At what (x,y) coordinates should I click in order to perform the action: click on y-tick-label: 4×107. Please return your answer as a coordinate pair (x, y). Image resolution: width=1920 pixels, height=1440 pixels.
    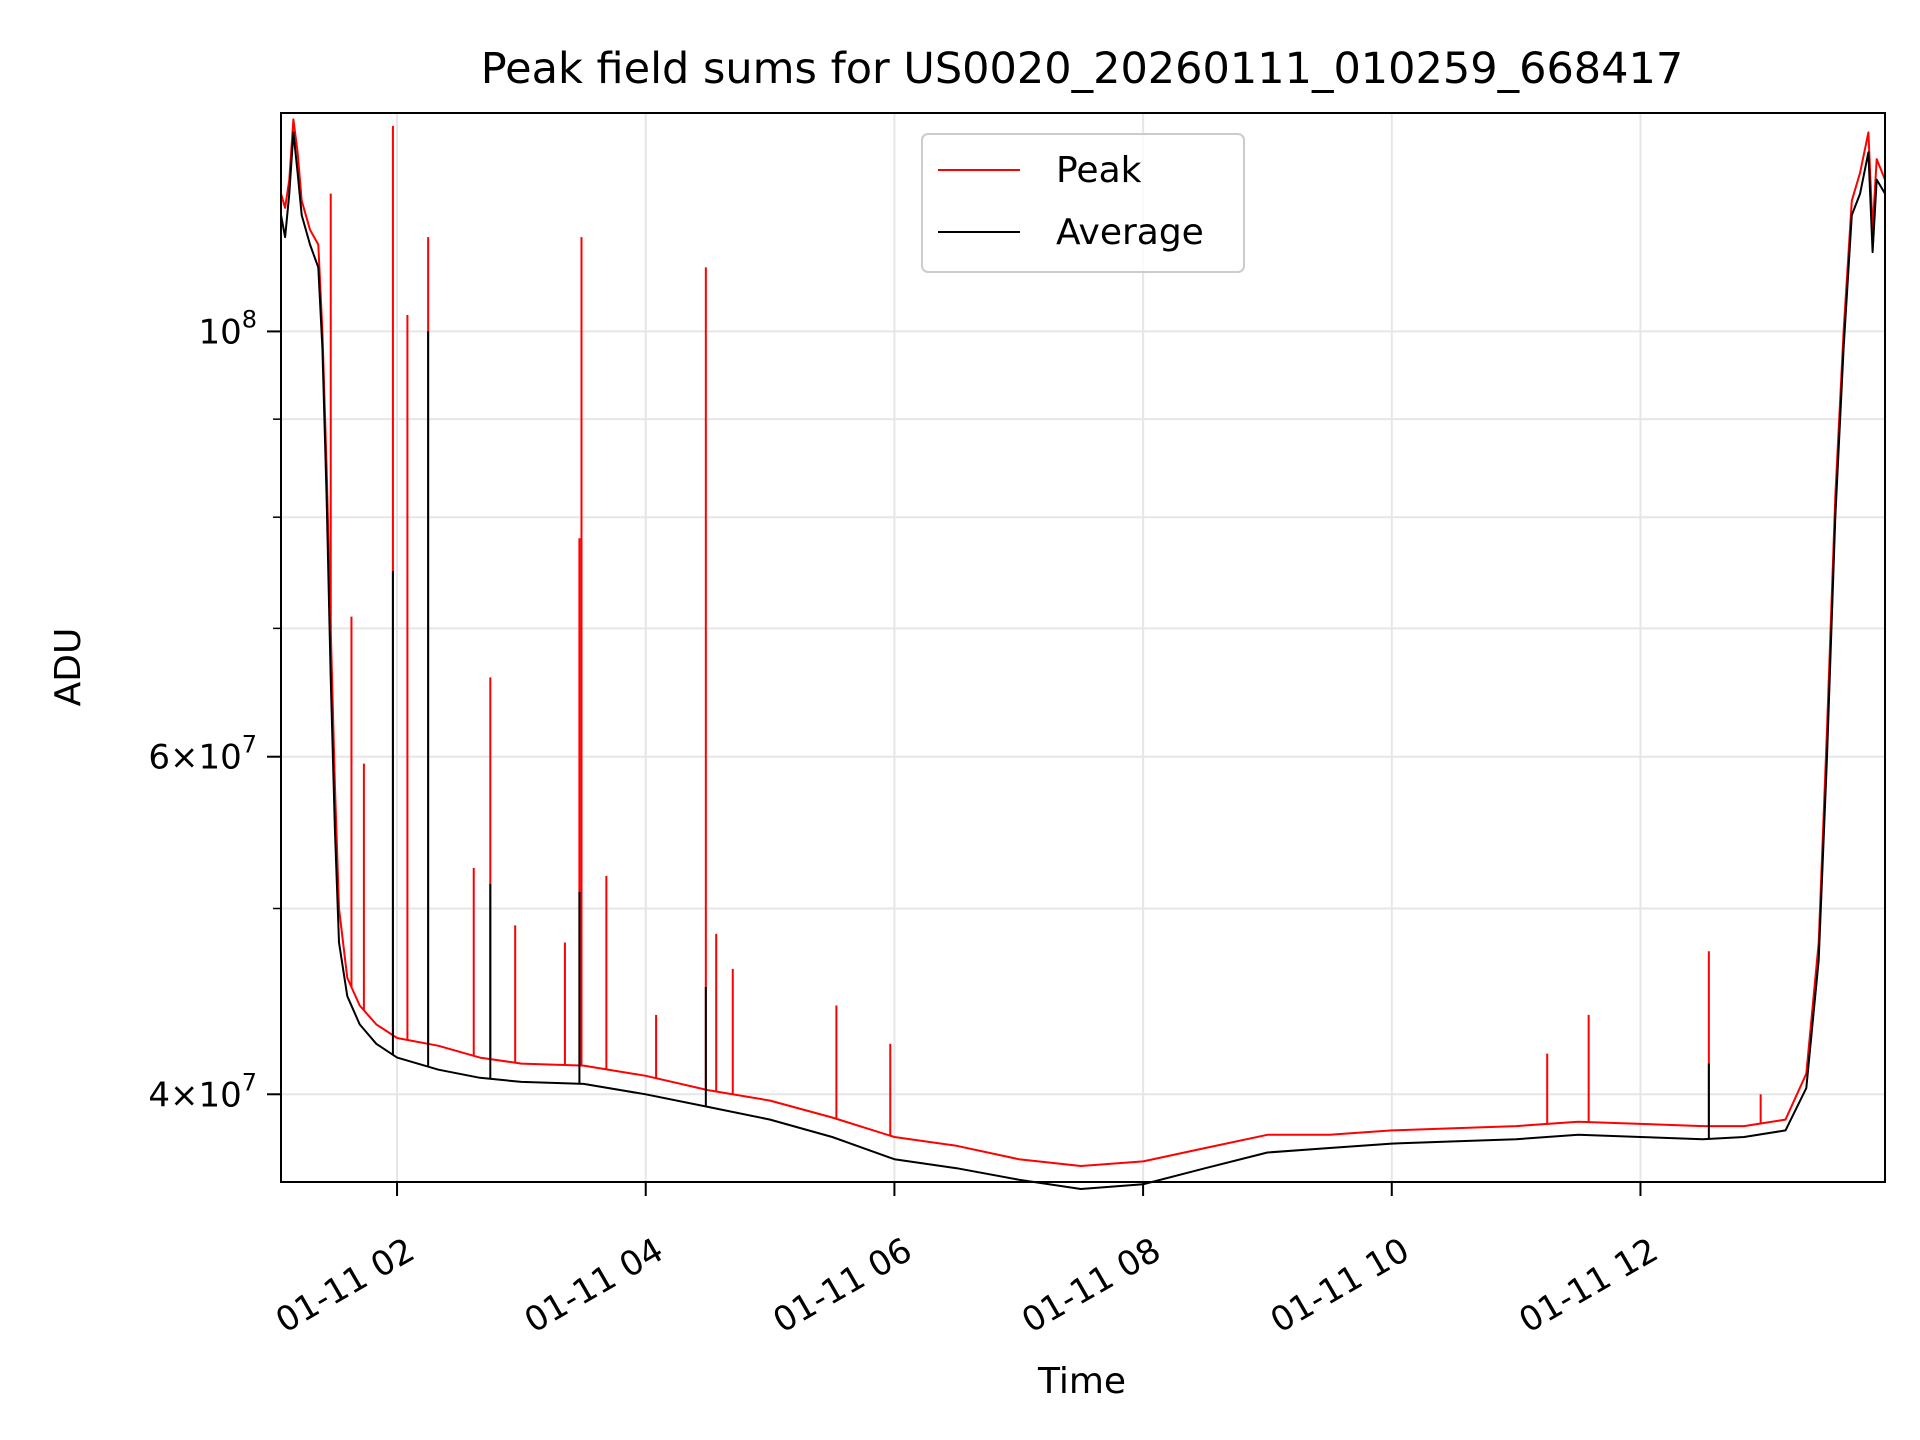
    Looking at the image, I should click on (202, 1091).